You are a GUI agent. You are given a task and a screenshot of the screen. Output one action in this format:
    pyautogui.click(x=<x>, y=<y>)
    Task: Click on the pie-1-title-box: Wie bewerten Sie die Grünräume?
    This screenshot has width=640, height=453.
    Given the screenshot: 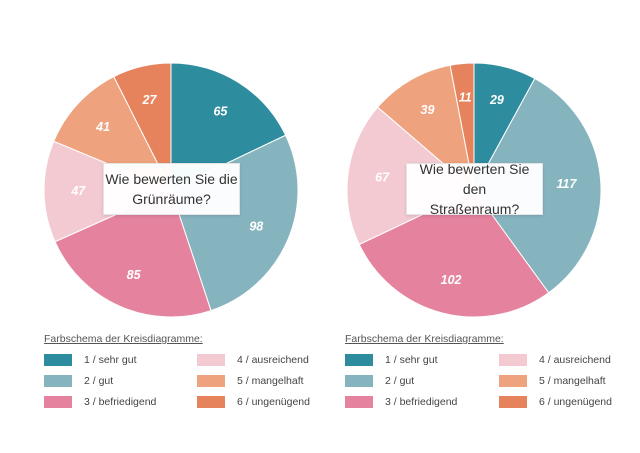 What is the action you would take?
    pyautogui.click(x=171, y=189)
    